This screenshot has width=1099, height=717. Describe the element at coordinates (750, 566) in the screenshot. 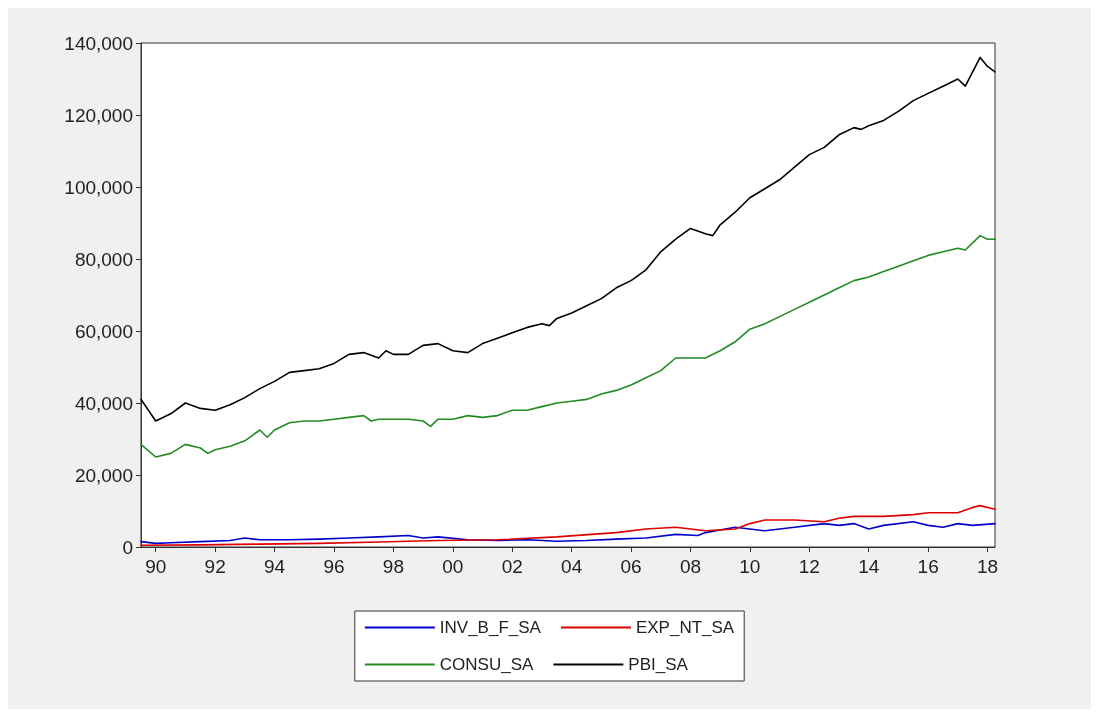

I see `x-tick-label: 10` at that location.